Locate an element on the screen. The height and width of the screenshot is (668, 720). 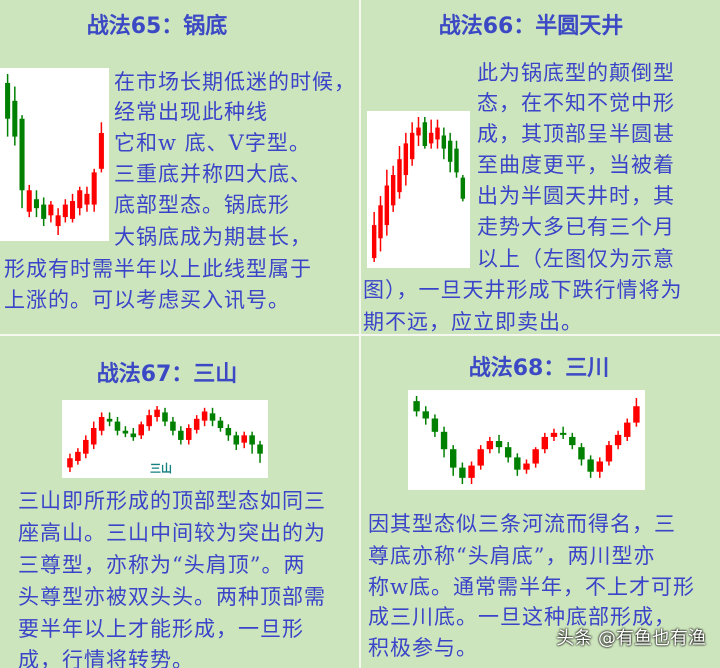
text-line: 此为锅底型的颠倒型 is located at coordinates (576, 73).